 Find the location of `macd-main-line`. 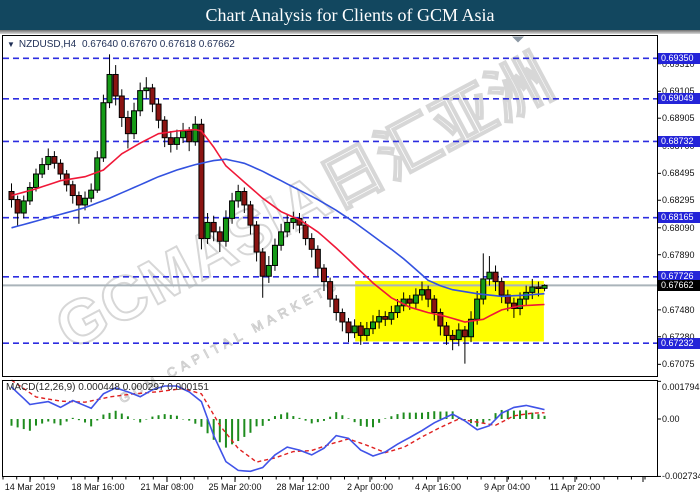

macd-main-line is located at coordinates (277, 429).